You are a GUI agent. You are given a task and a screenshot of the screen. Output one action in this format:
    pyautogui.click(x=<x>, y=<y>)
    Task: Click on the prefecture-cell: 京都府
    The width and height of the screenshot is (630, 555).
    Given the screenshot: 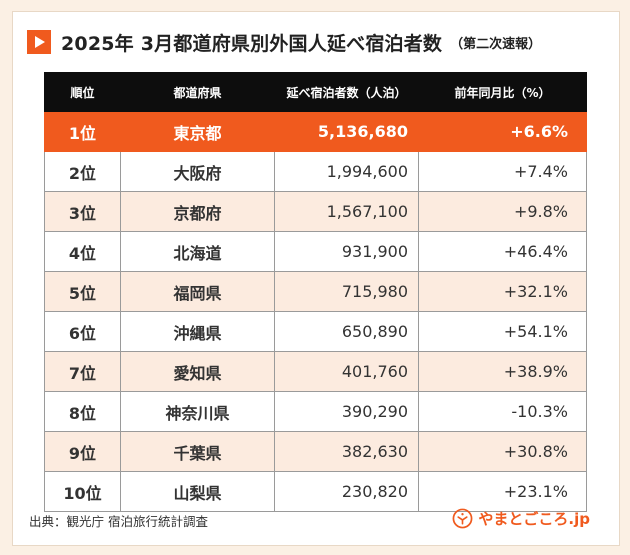 What is the action you would take?
    pyautogui.click(x=197, y=211)
    